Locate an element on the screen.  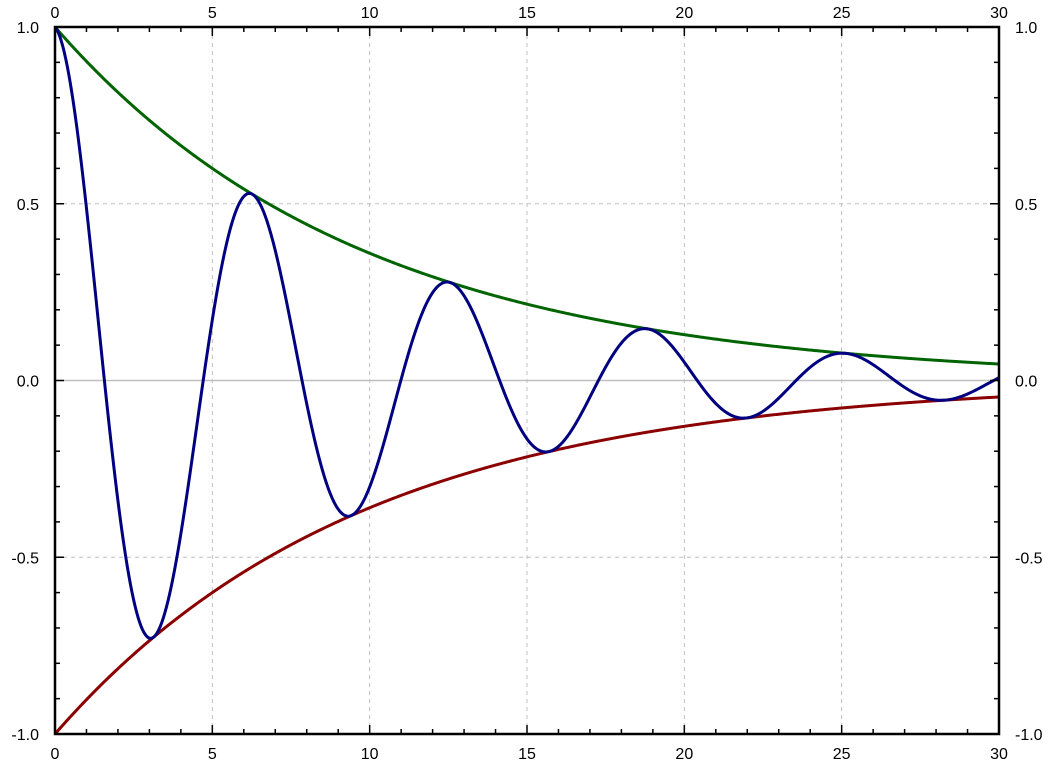
x-tick-label-bottom: 0 is located at coordinates (55, 754).